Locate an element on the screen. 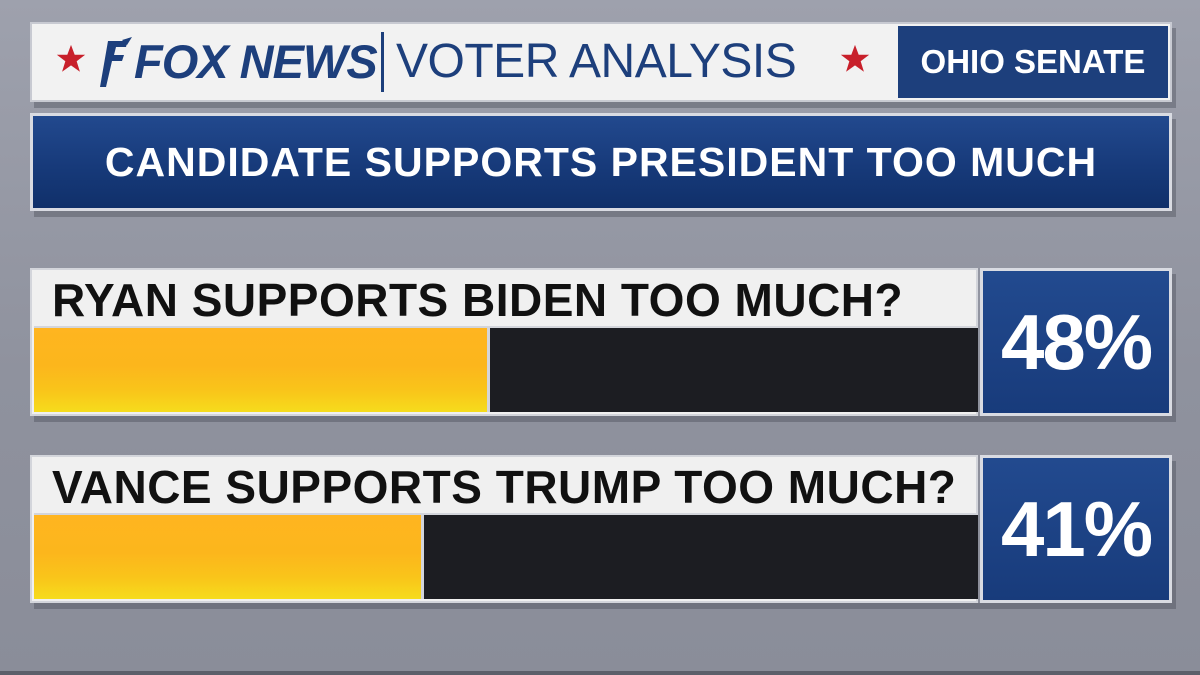  fox-news-logo-icon is located at coordinates (116, 62).